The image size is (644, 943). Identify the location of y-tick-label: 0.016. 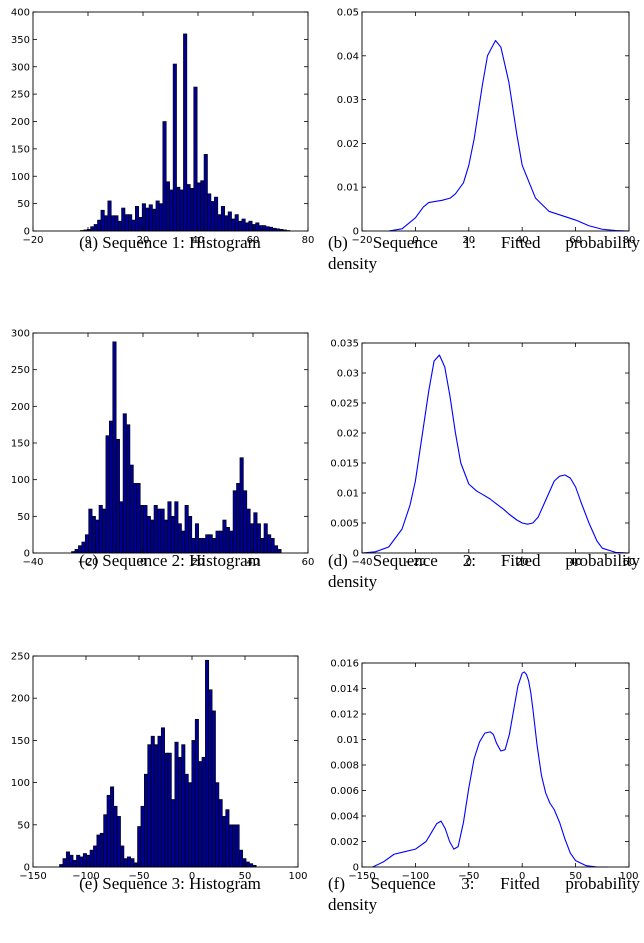
(344, 664).